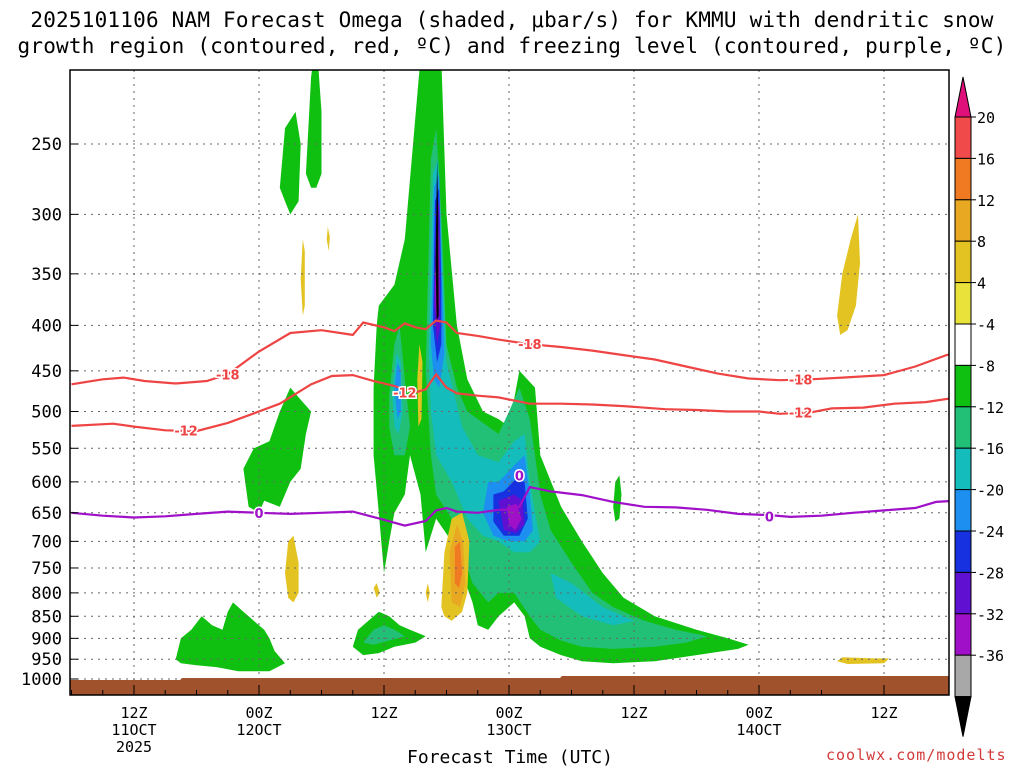 This screenshot has width=1024, height=768. Describe the element at coordinates (384, 635) in the screenshot. I see `omega-region--8` at that location.